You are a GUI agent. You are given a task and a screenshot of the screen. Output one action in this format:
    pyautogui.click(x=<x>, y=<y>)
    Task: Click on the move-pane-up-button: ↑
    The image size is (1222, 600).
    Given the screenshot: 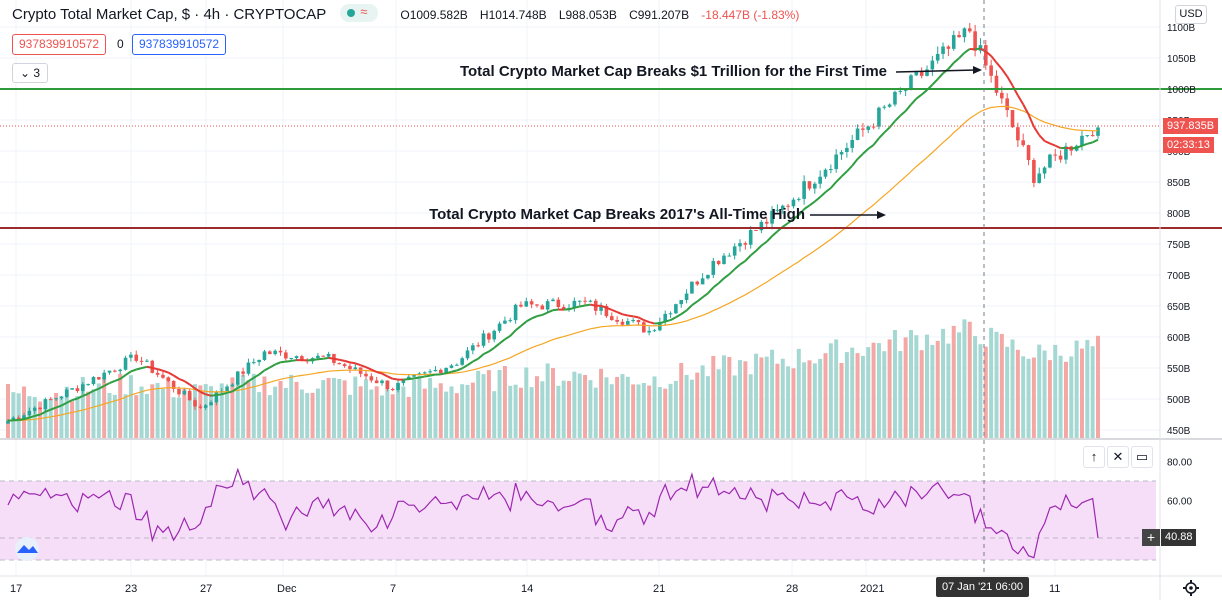 What is the action you would take?
    pyautogui.click(x=1094, y=457)
    